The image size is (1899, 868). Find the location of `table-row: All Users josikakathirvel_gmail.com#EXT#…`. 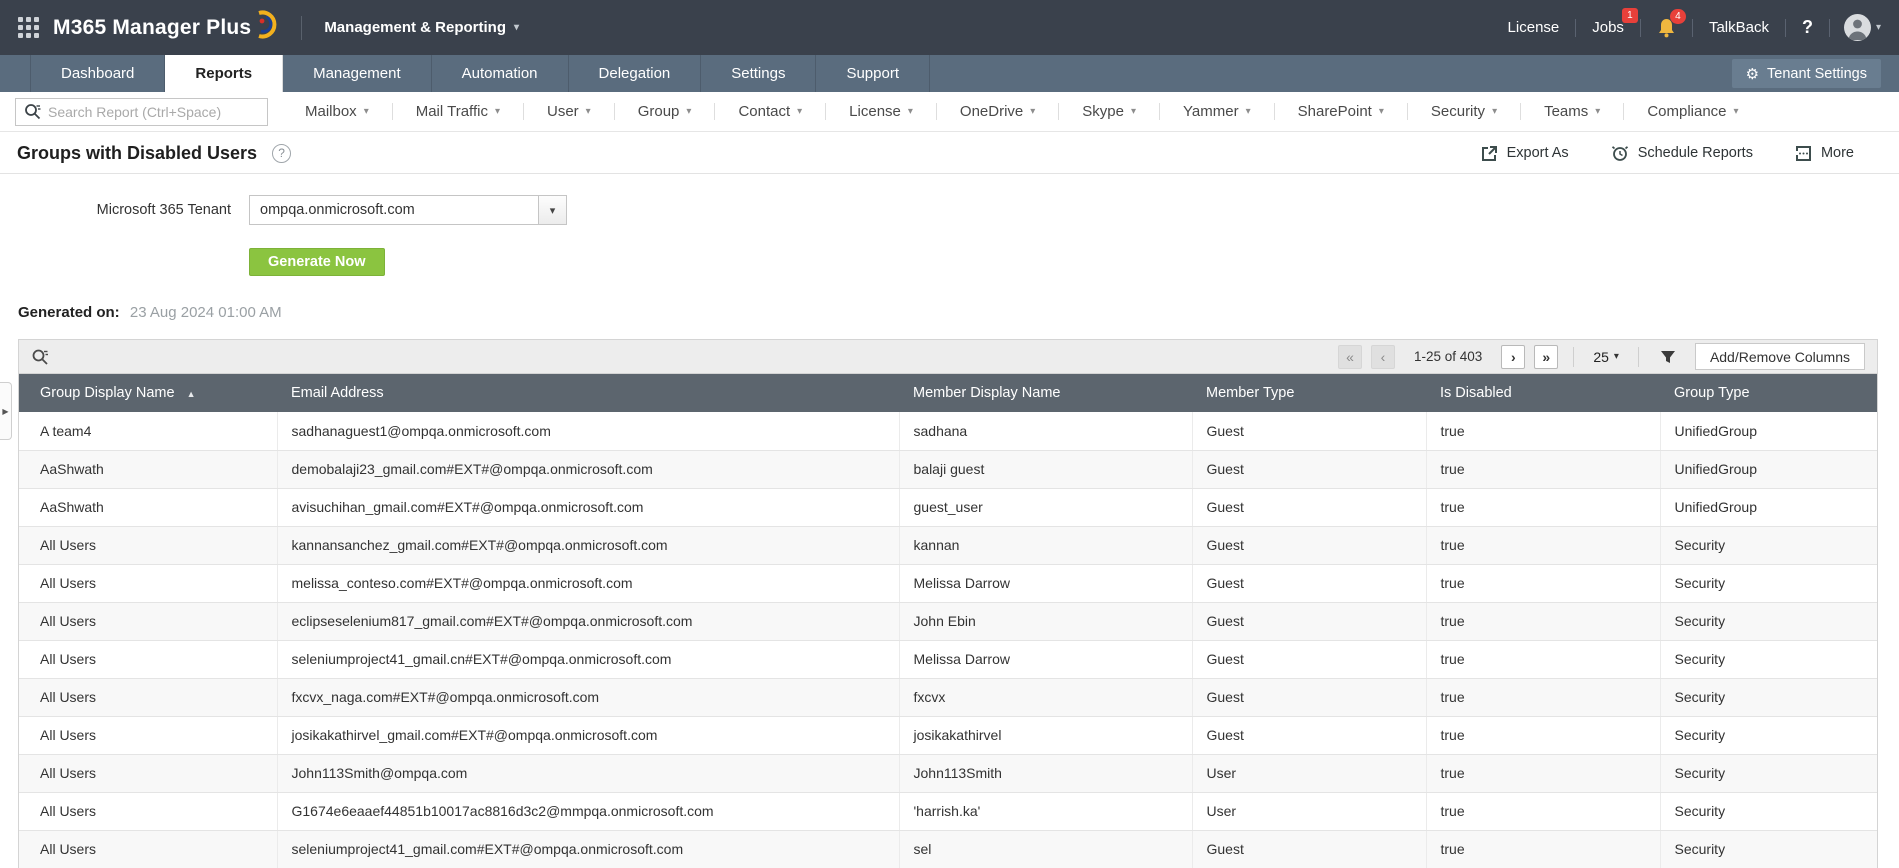

table-row: All Users josikakathirvel_gmail.com#EXT#… is located at coordinates (948, 735).